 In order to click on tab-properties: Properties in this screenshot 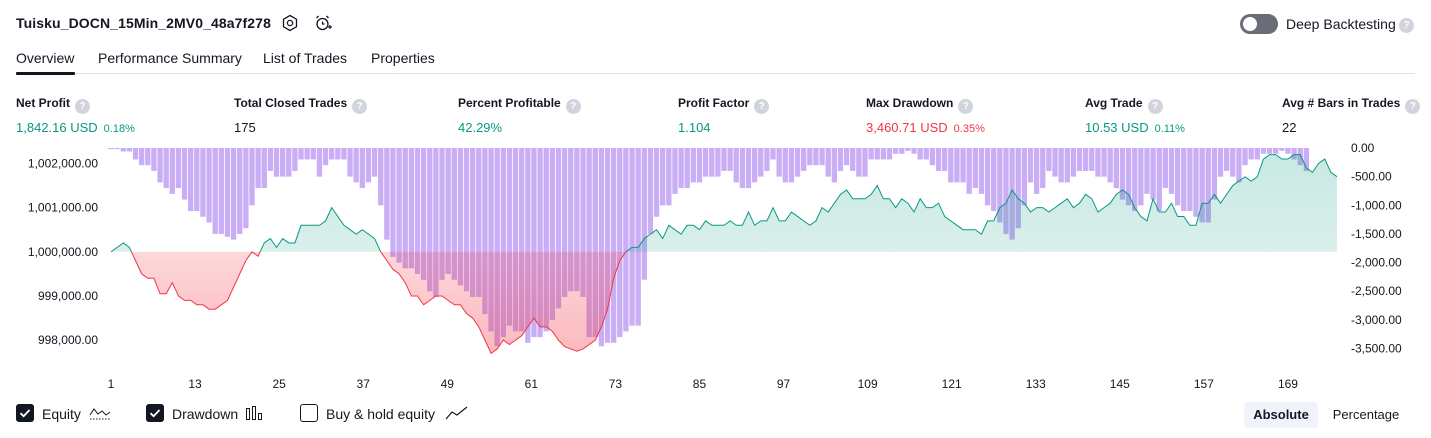, I will do `click(403, 58)`.